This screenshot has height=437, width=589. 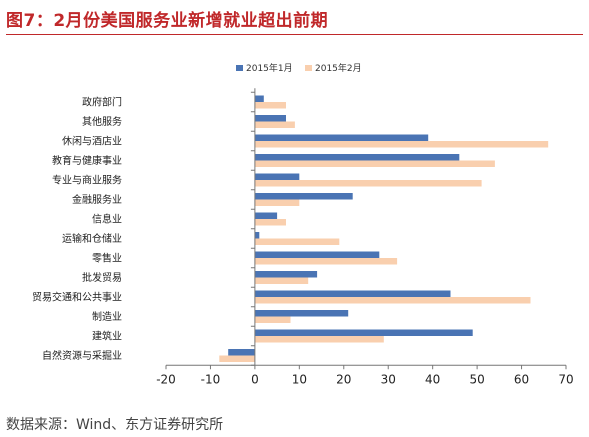 What do you see at coordinates (521, 379) in the screenshot?
I see `x-tick-label-8: 60` at bounding box center [521, 379].